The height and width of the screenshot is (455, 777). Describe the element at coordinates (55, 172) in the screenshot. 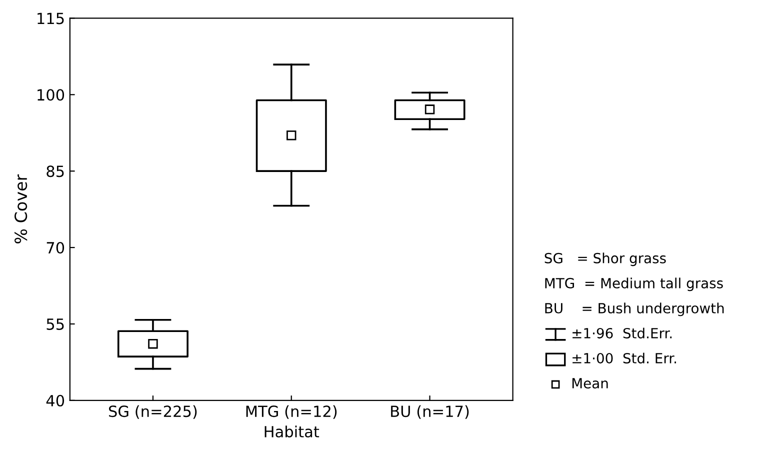

I see `y-tick-label: 85` at that location.